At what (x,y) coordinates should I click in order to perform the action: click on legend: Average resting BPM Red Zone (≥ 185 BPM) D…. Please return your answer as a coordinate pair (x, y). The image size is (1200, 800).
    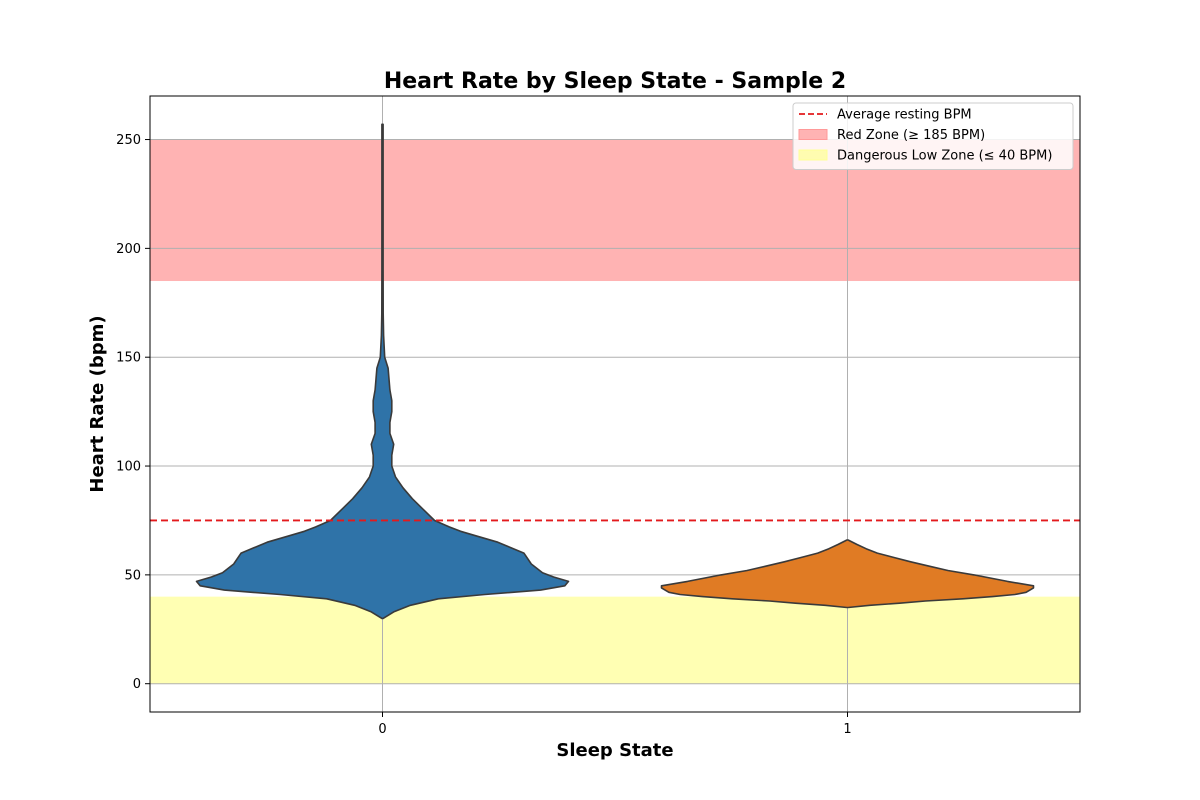
    Looking at the image, I should click on (933, 136).